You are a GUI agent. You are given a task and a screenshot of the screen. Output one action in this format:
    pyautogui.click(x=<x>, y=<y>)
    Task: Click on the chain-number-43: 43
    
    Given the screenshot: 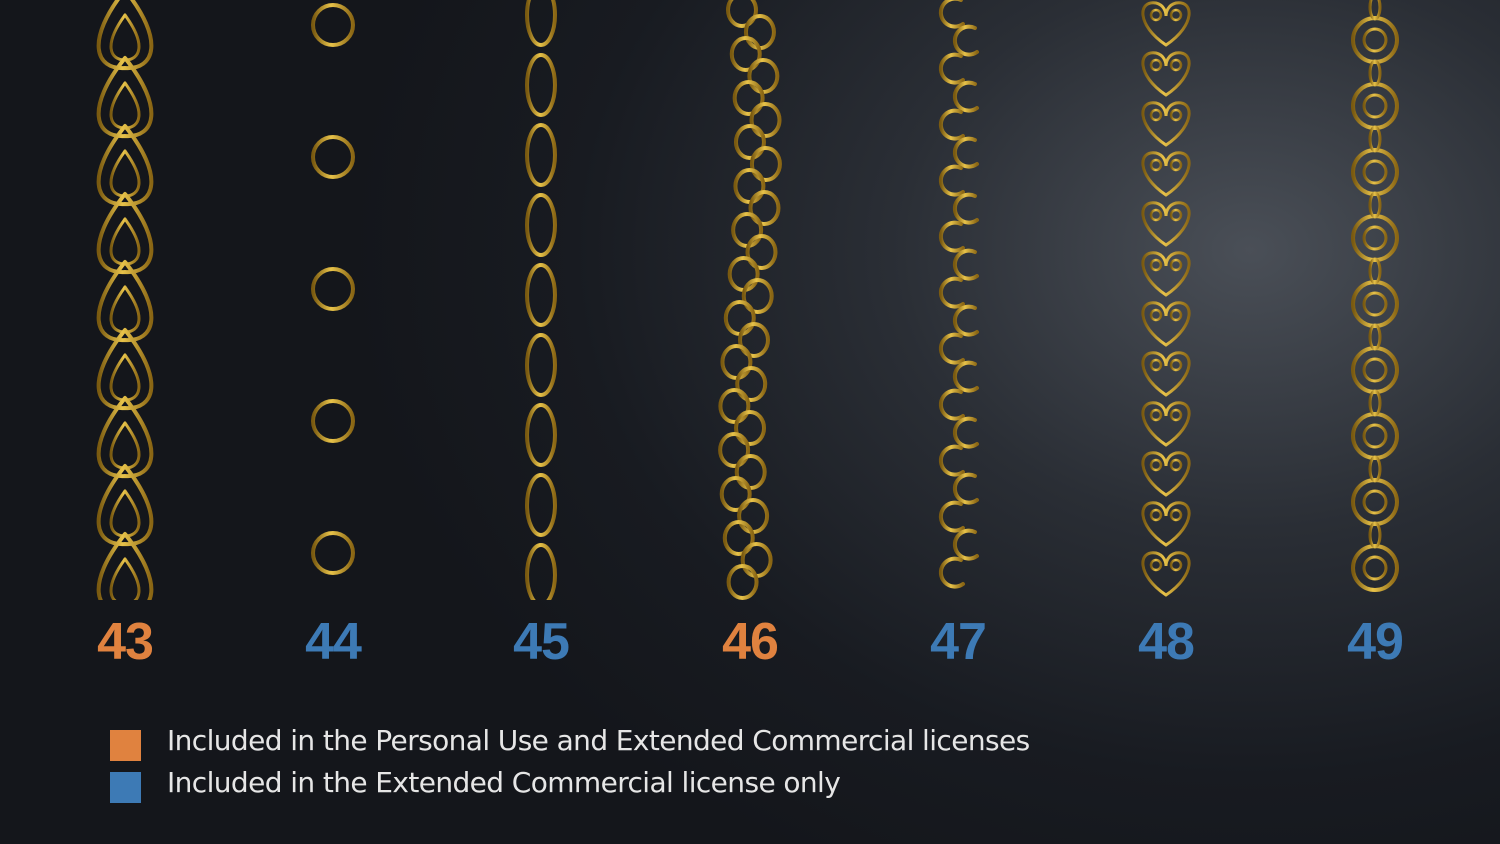 What is the action you would take?
    pyautogui.click(x=125, y=642)
    